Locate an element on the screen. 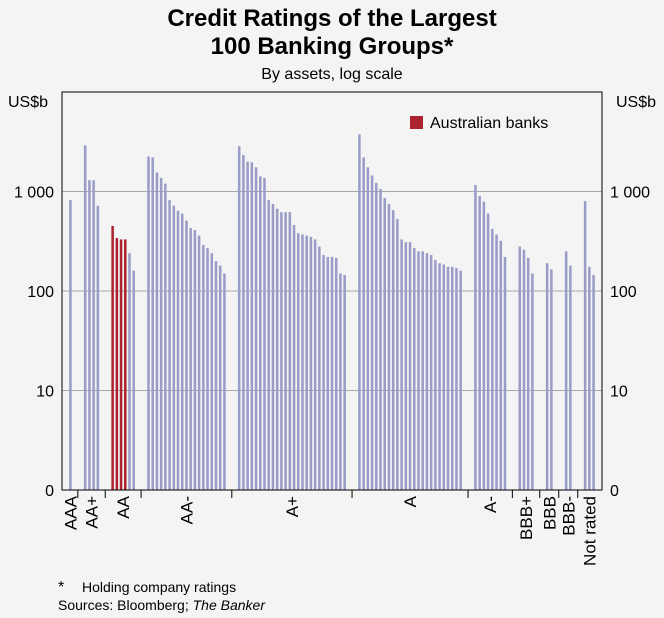 This screenshot has height=618, width=664. y-tick-label: 100 is located at coordinates (40, 292).